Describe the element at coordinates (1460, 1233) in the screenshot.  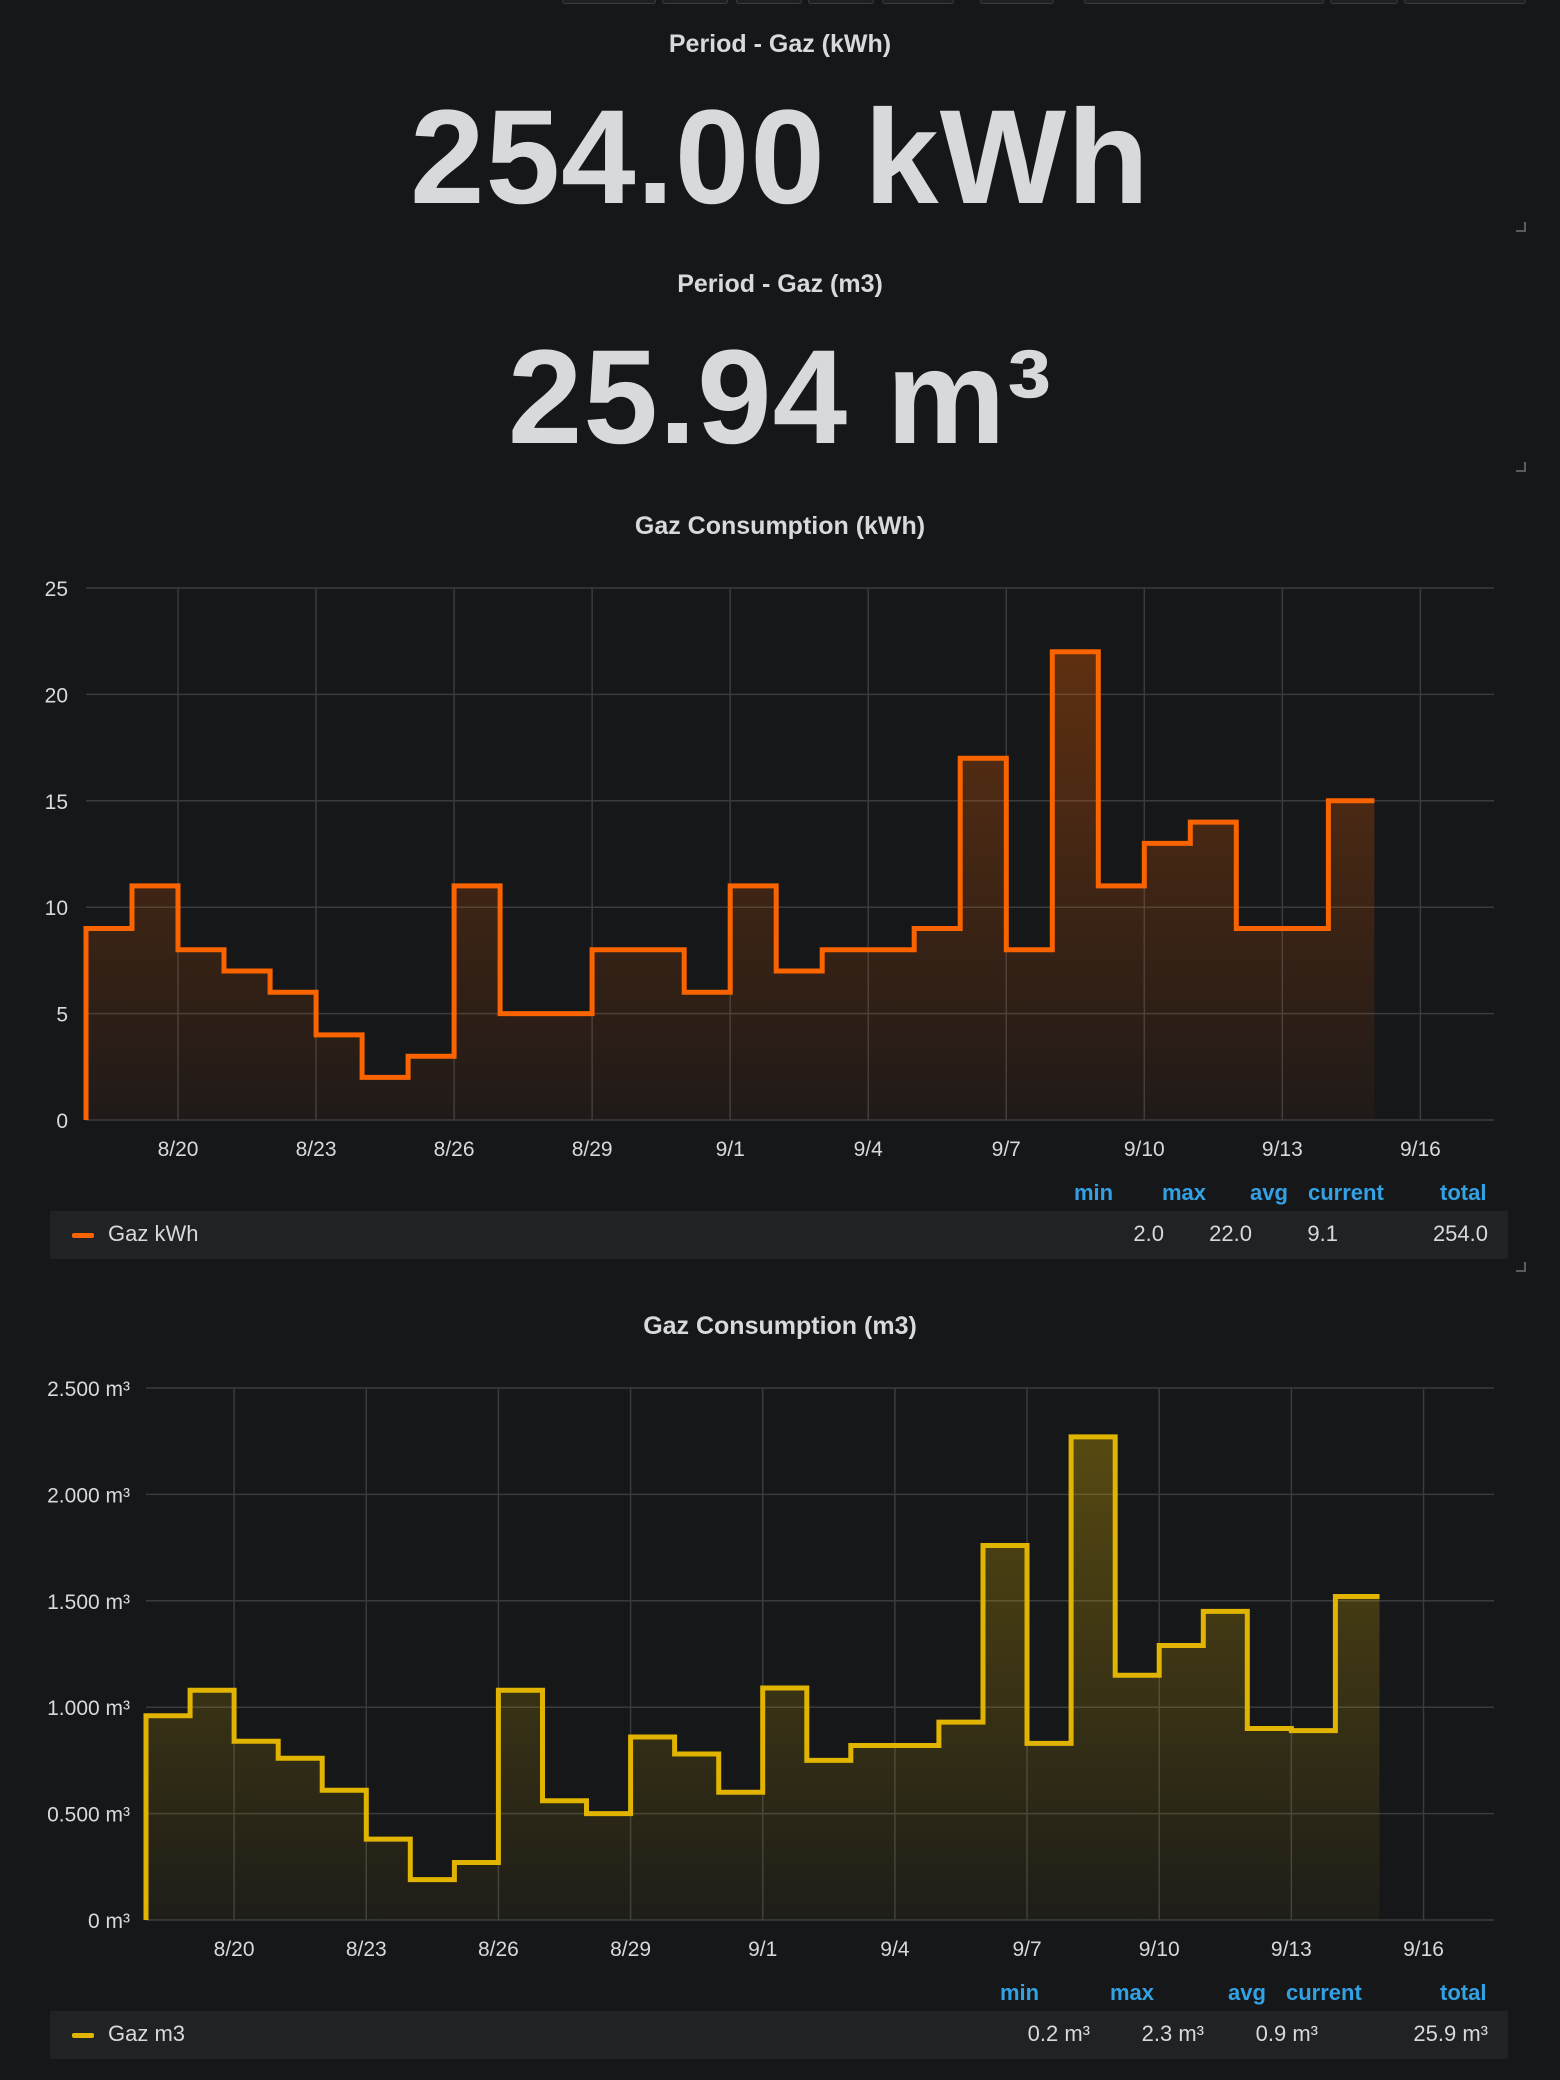
I see `legend-value-total: 254.0` at that location.